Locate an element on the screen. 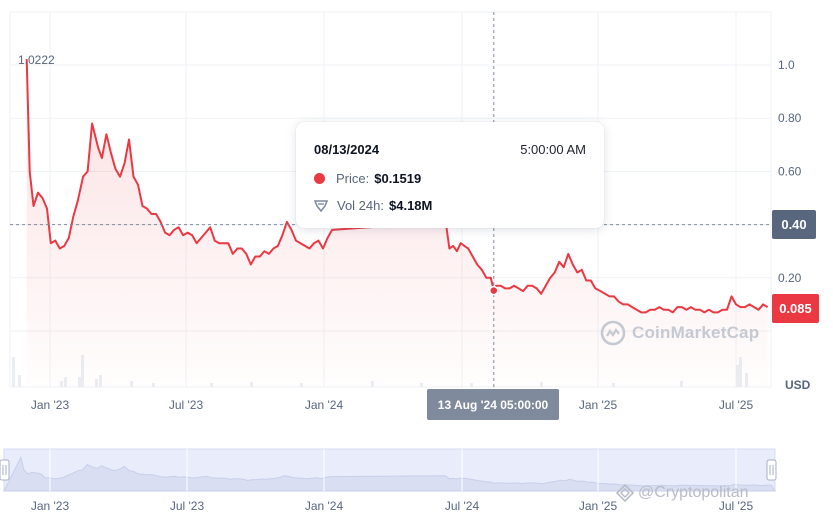 This screenshot has height=527, width=833. max-price-label: 1.0222 is located at coordinates (36, 60).